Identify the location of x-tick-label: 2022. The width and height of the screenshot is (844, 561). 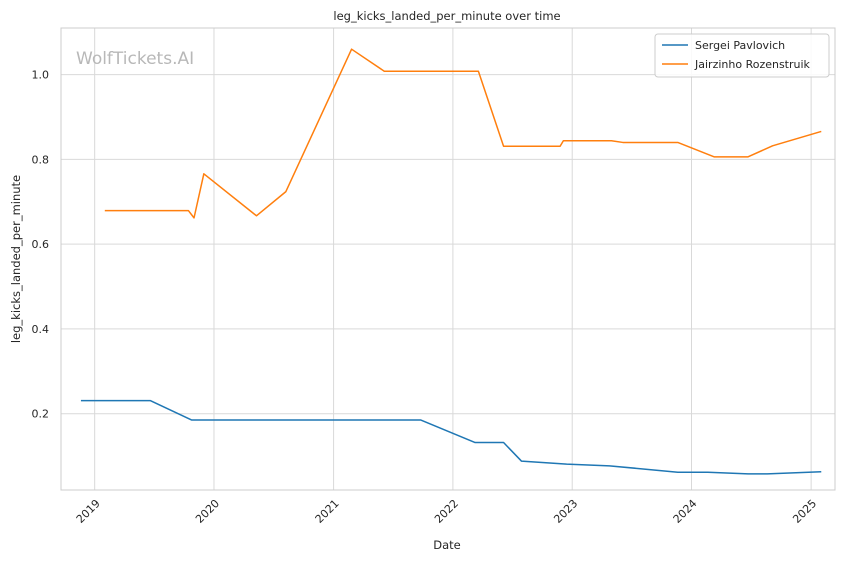
(446, 511).